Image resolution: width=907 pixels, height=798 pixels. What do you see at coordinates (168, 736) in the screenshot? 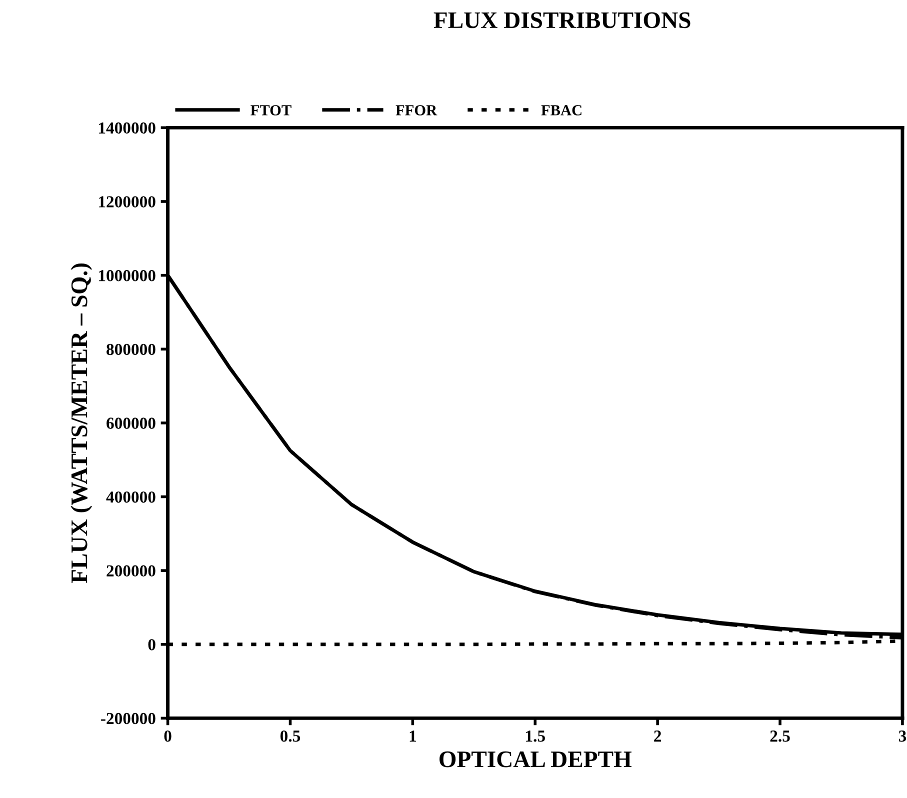
I see `x-tick-label: 0` at bounding box center [168, 736].